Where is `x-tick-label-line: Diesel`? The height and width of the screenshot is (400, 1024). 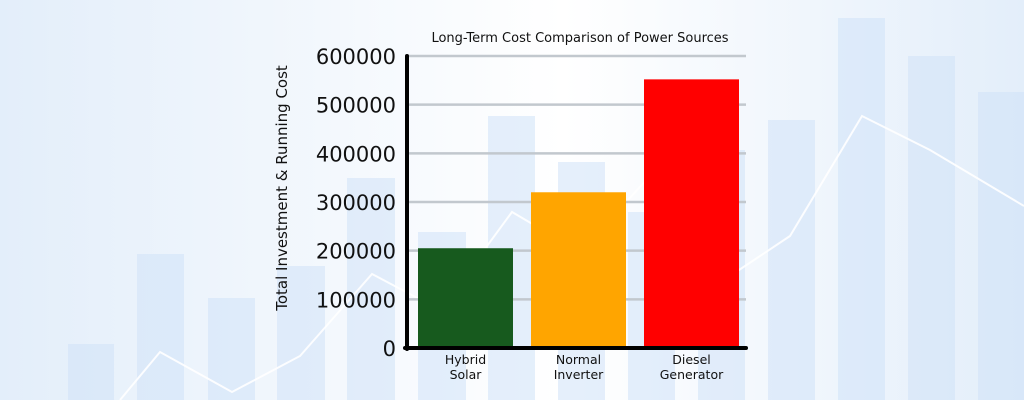
x-tick-label-line: Diesel is located at coordinates (691, 359).